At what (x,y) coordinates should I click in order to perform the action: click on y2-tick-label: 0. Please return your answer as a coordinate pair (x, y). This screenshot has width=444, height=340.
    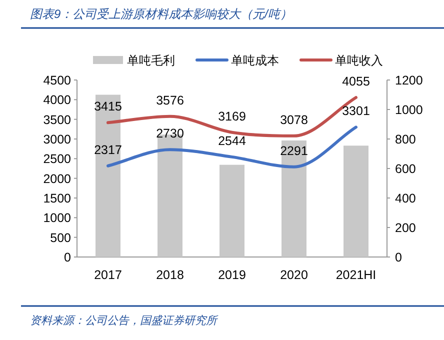
    Looking at the image, I should click on (398, 257).